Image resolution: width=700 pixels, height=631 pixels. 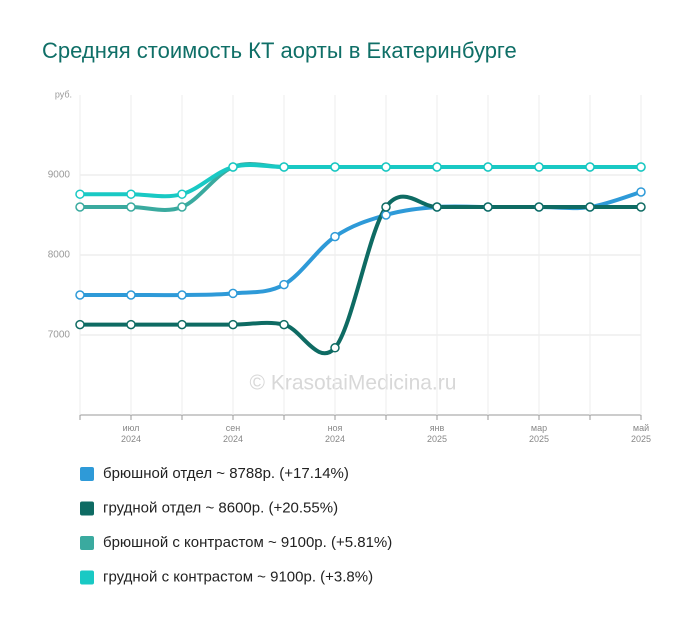 I want to click on legend-label: грудной отдел ~ 8600р. (+20.55%), so click(x=220, y=507).